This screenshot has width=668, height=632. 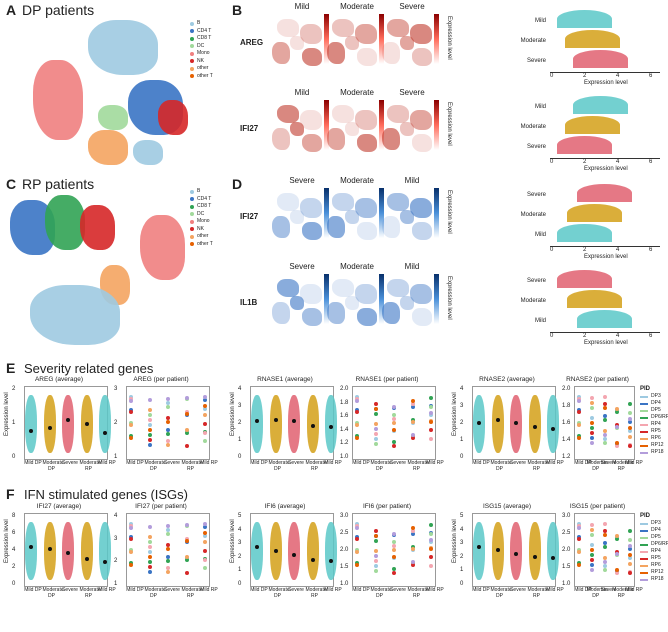 What do you see at coordinates (656, 551) in the screenshot?
I see `pid-label: RP4` at bounding box center [656, 551].